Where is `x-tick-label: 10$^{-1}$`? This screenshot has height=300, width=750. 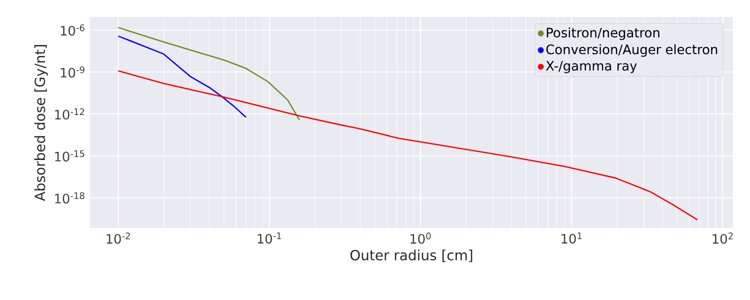
x-tick-label: 10$^{-1}$ is located at coordinates (270, 238).